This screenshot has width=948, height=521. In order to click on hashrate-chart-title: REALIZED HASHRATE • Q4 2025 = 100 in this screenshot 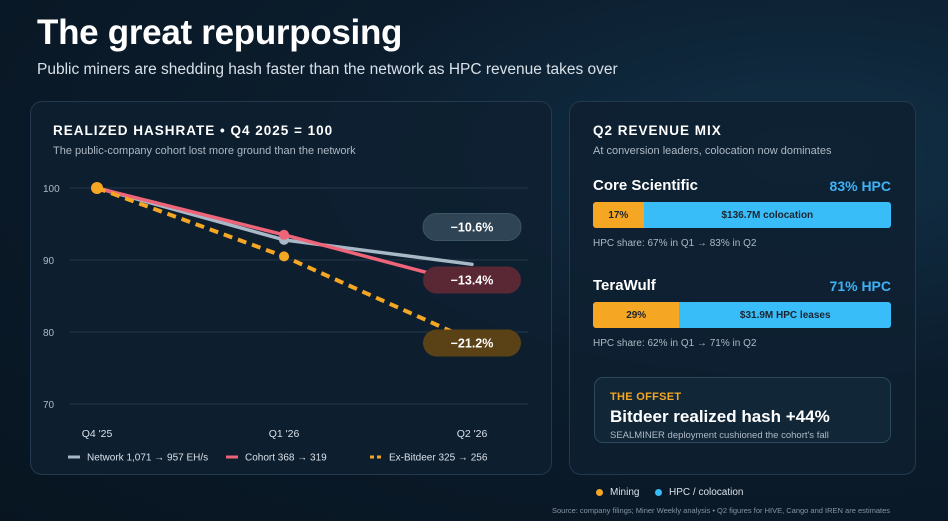, I will do `click(193, 130)`.